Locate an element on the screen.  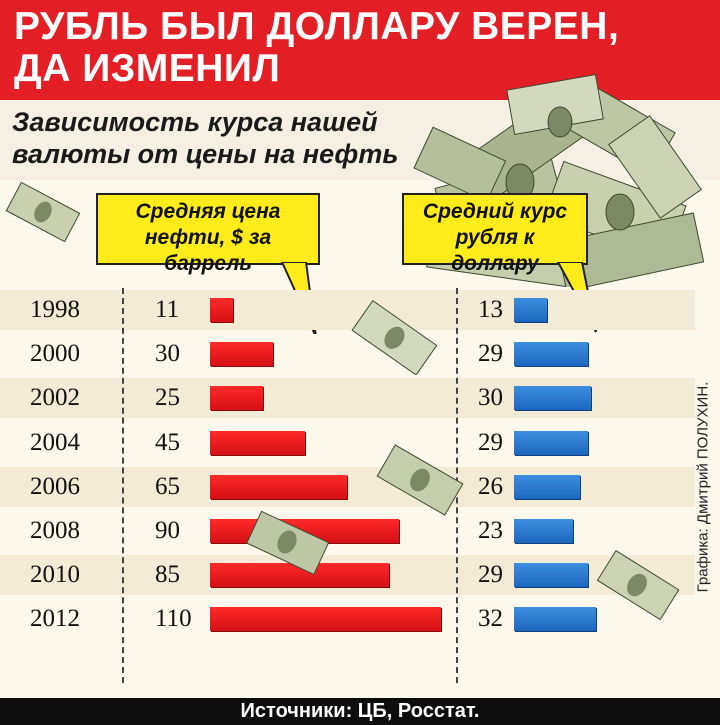
header-banner: РУБЛЬ БЫЛ ДОЛЛАРУ ВЕРЕН, ДА ИЗМЕНИЛ is located at coordinates (360, 50).